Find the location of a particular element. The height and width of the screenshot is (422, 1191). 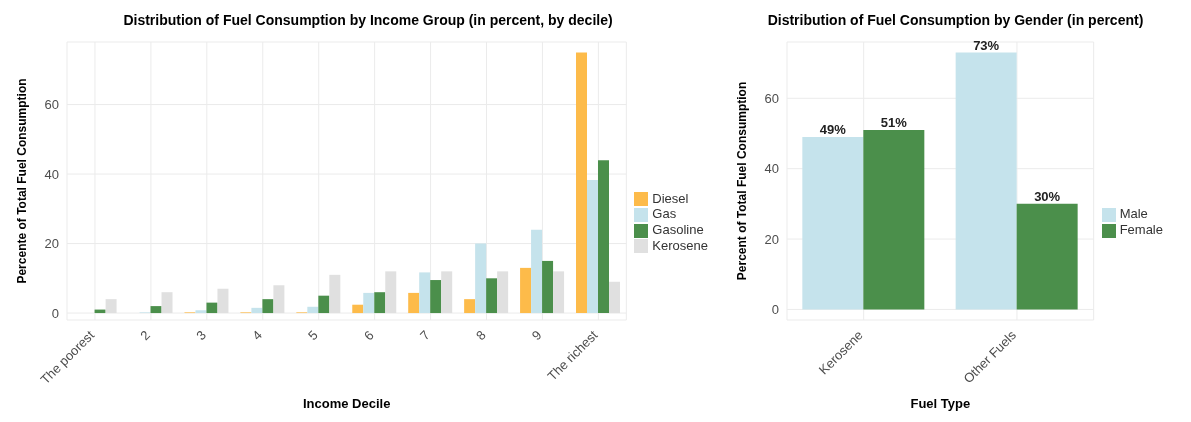

x-axis-title: Fuel Type is located at coordinates (940, 403).